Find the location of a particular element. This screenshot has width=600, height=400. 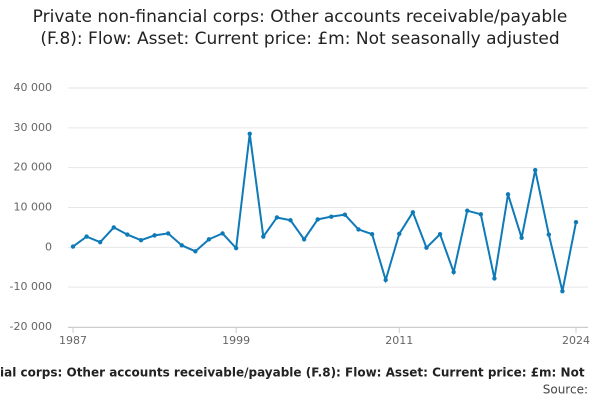

y-tick-label: -20 000 is located at coordinates (31, 326).